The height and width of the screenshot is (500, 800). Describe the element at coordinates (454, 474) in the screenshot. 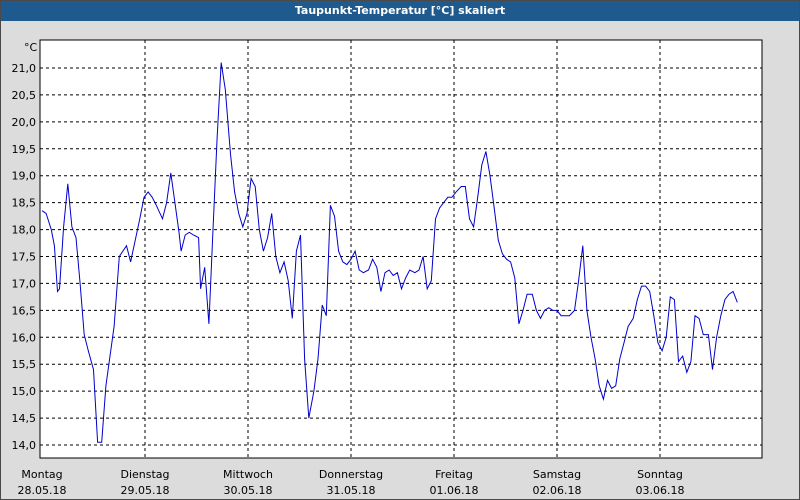

I see `x-tick-day-label: Freitag` at that location.